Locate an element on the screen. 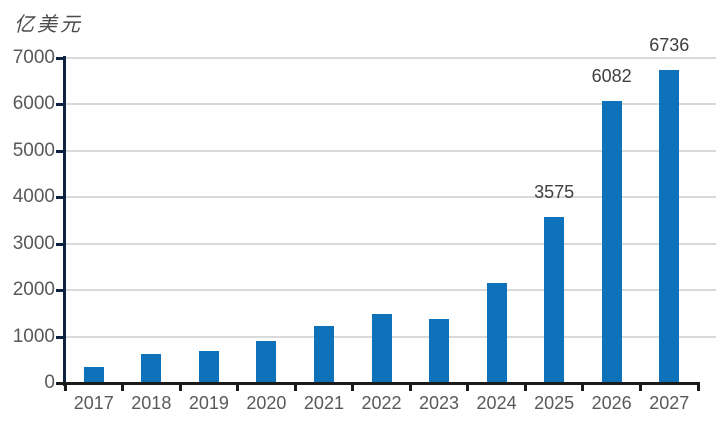  x-tick-label-2026: 2026 is located at coordinates (611, 403).